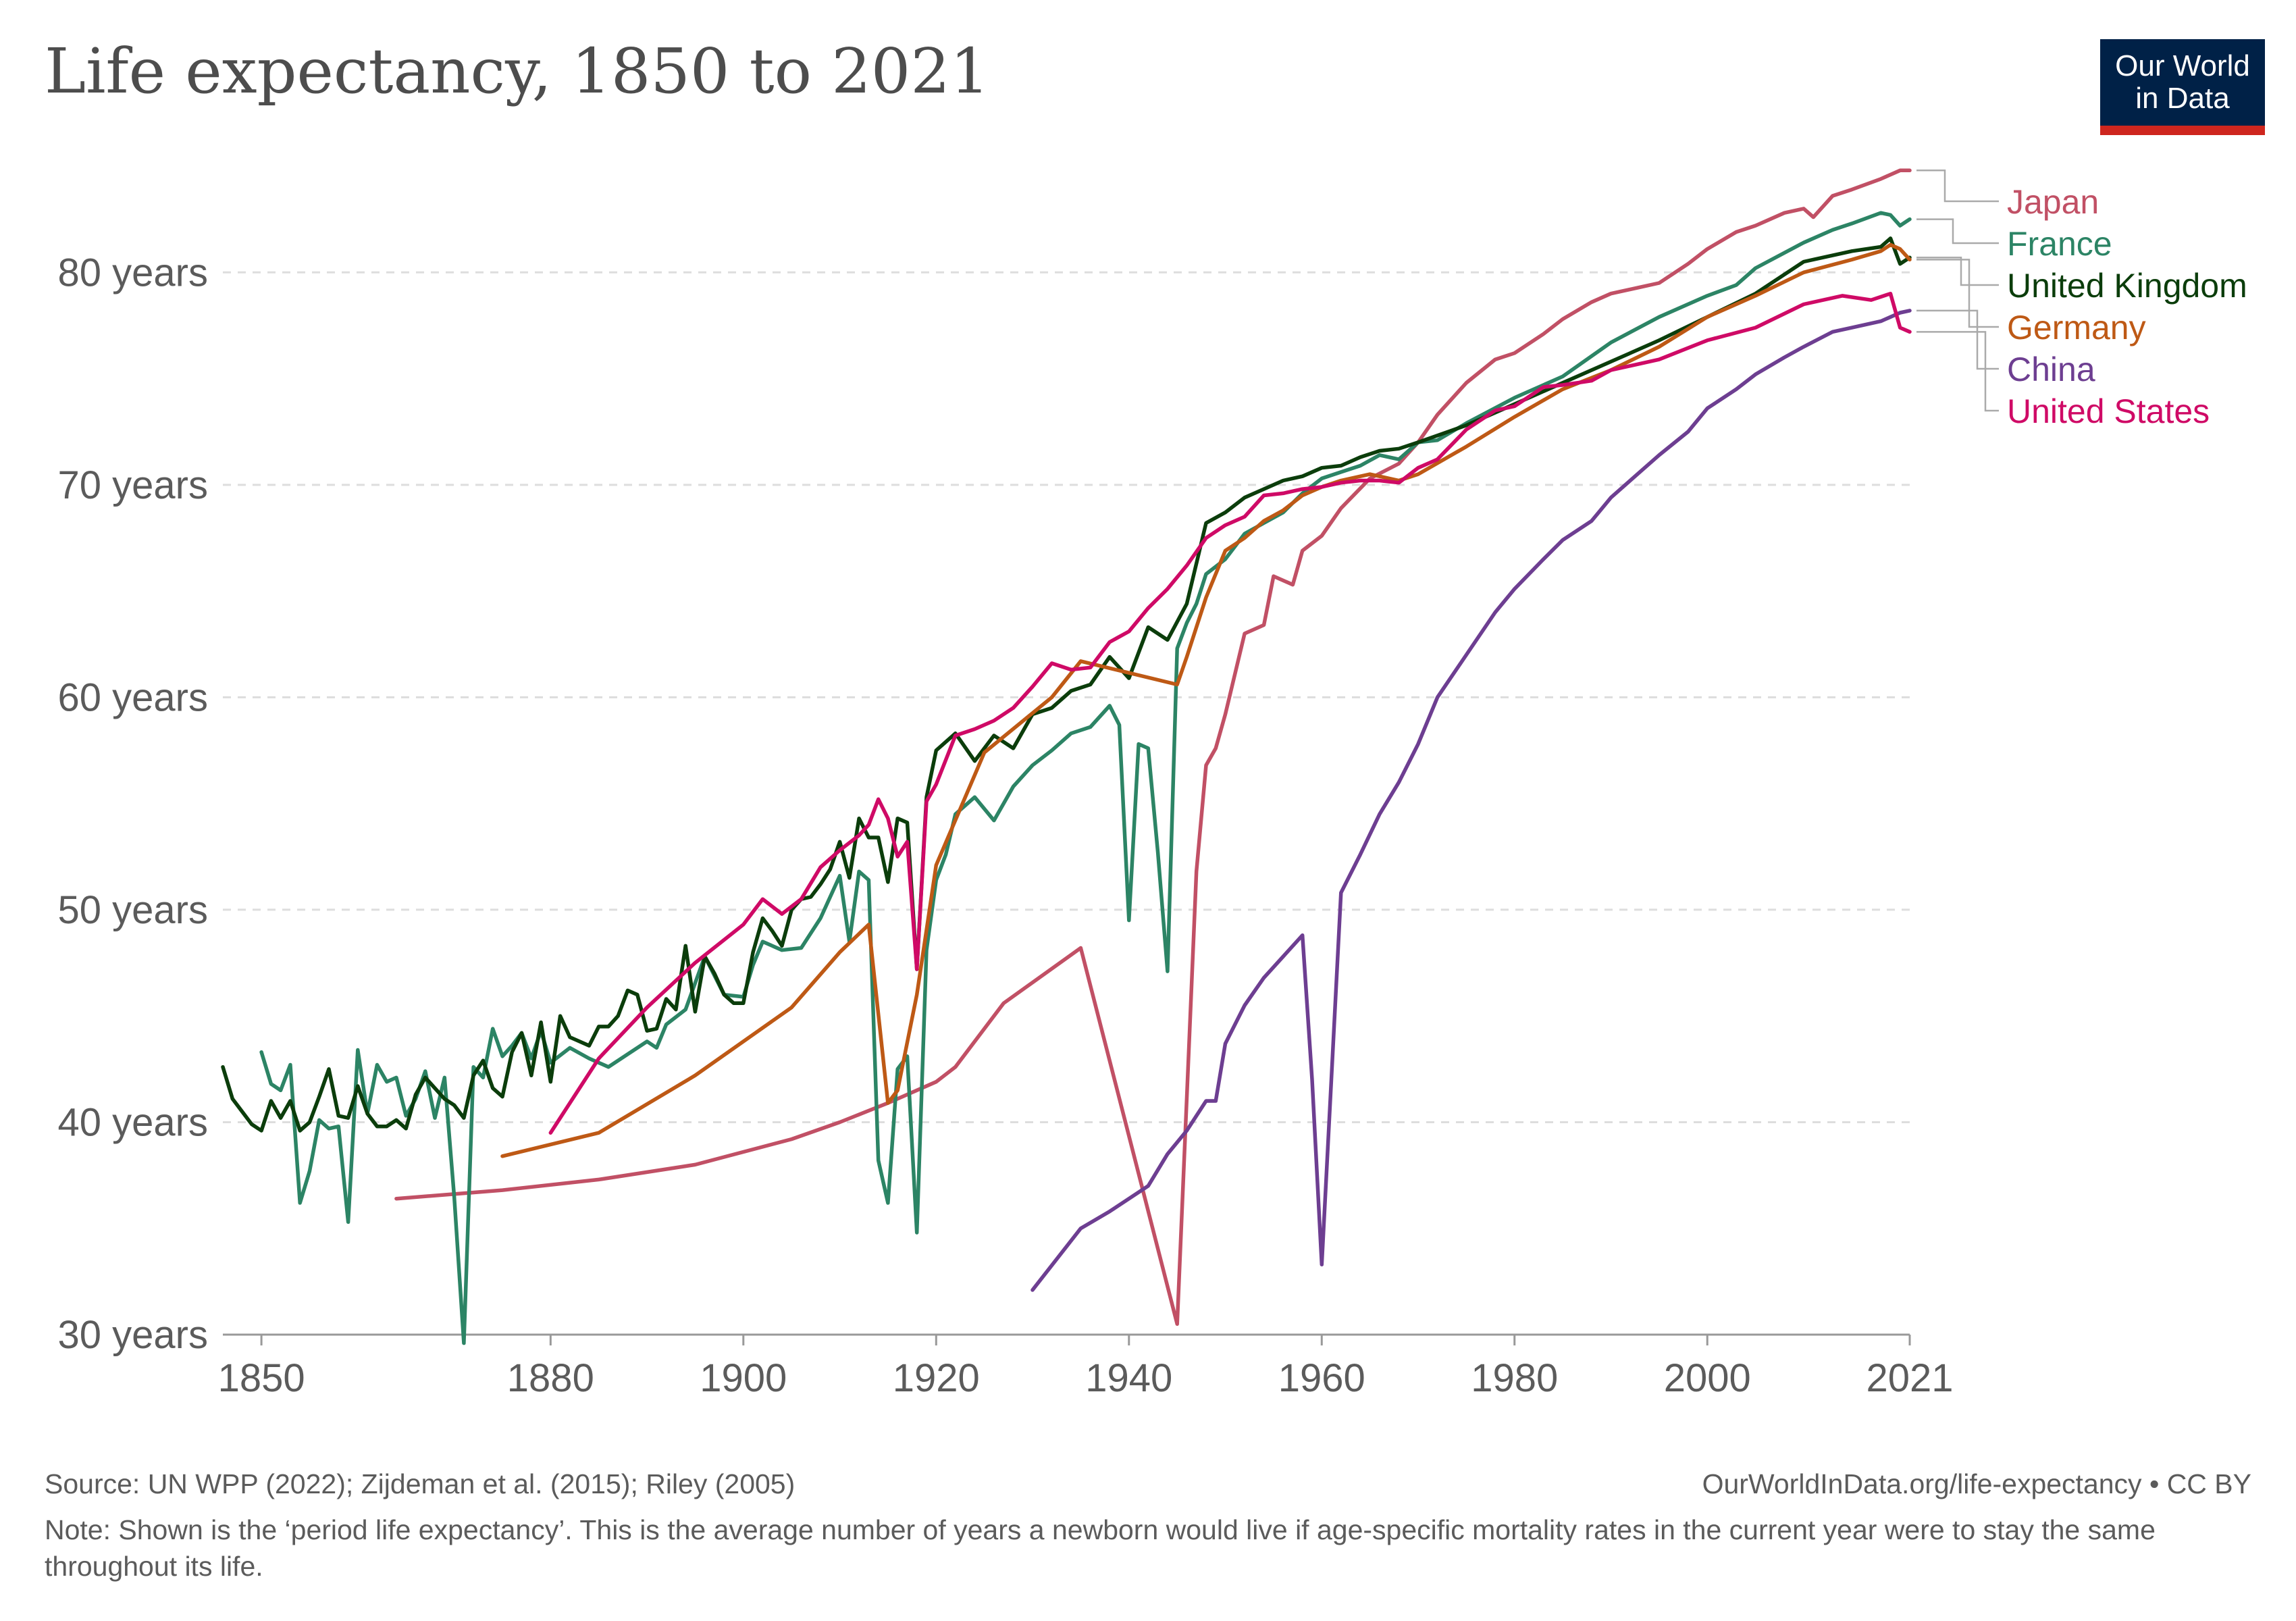  I want to click on y-tick-label: 30 years, so click(133, 1335).